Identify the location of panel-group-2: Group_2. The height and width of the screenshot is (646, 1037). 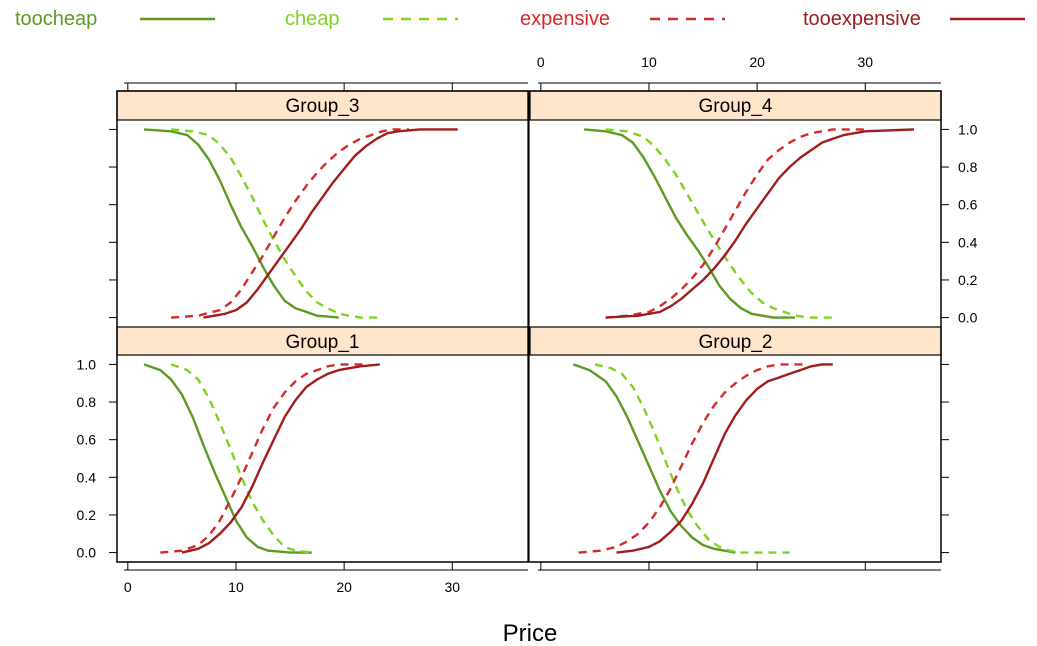
(735, 444).